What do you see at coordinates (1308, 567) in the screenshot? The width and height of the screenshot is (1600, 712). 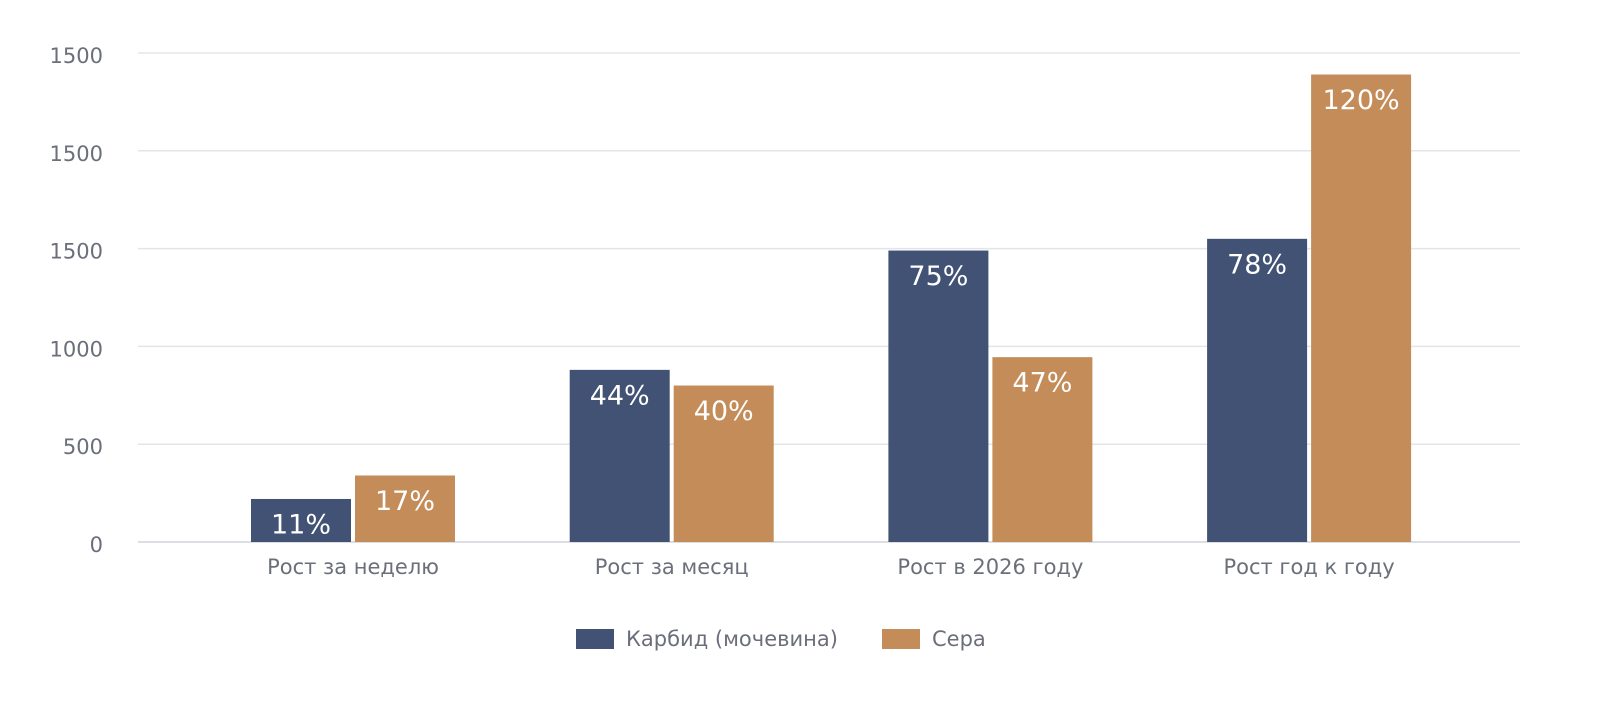 I see `x-tick-label: Рост год к году` at bounding box center [1308, 567].